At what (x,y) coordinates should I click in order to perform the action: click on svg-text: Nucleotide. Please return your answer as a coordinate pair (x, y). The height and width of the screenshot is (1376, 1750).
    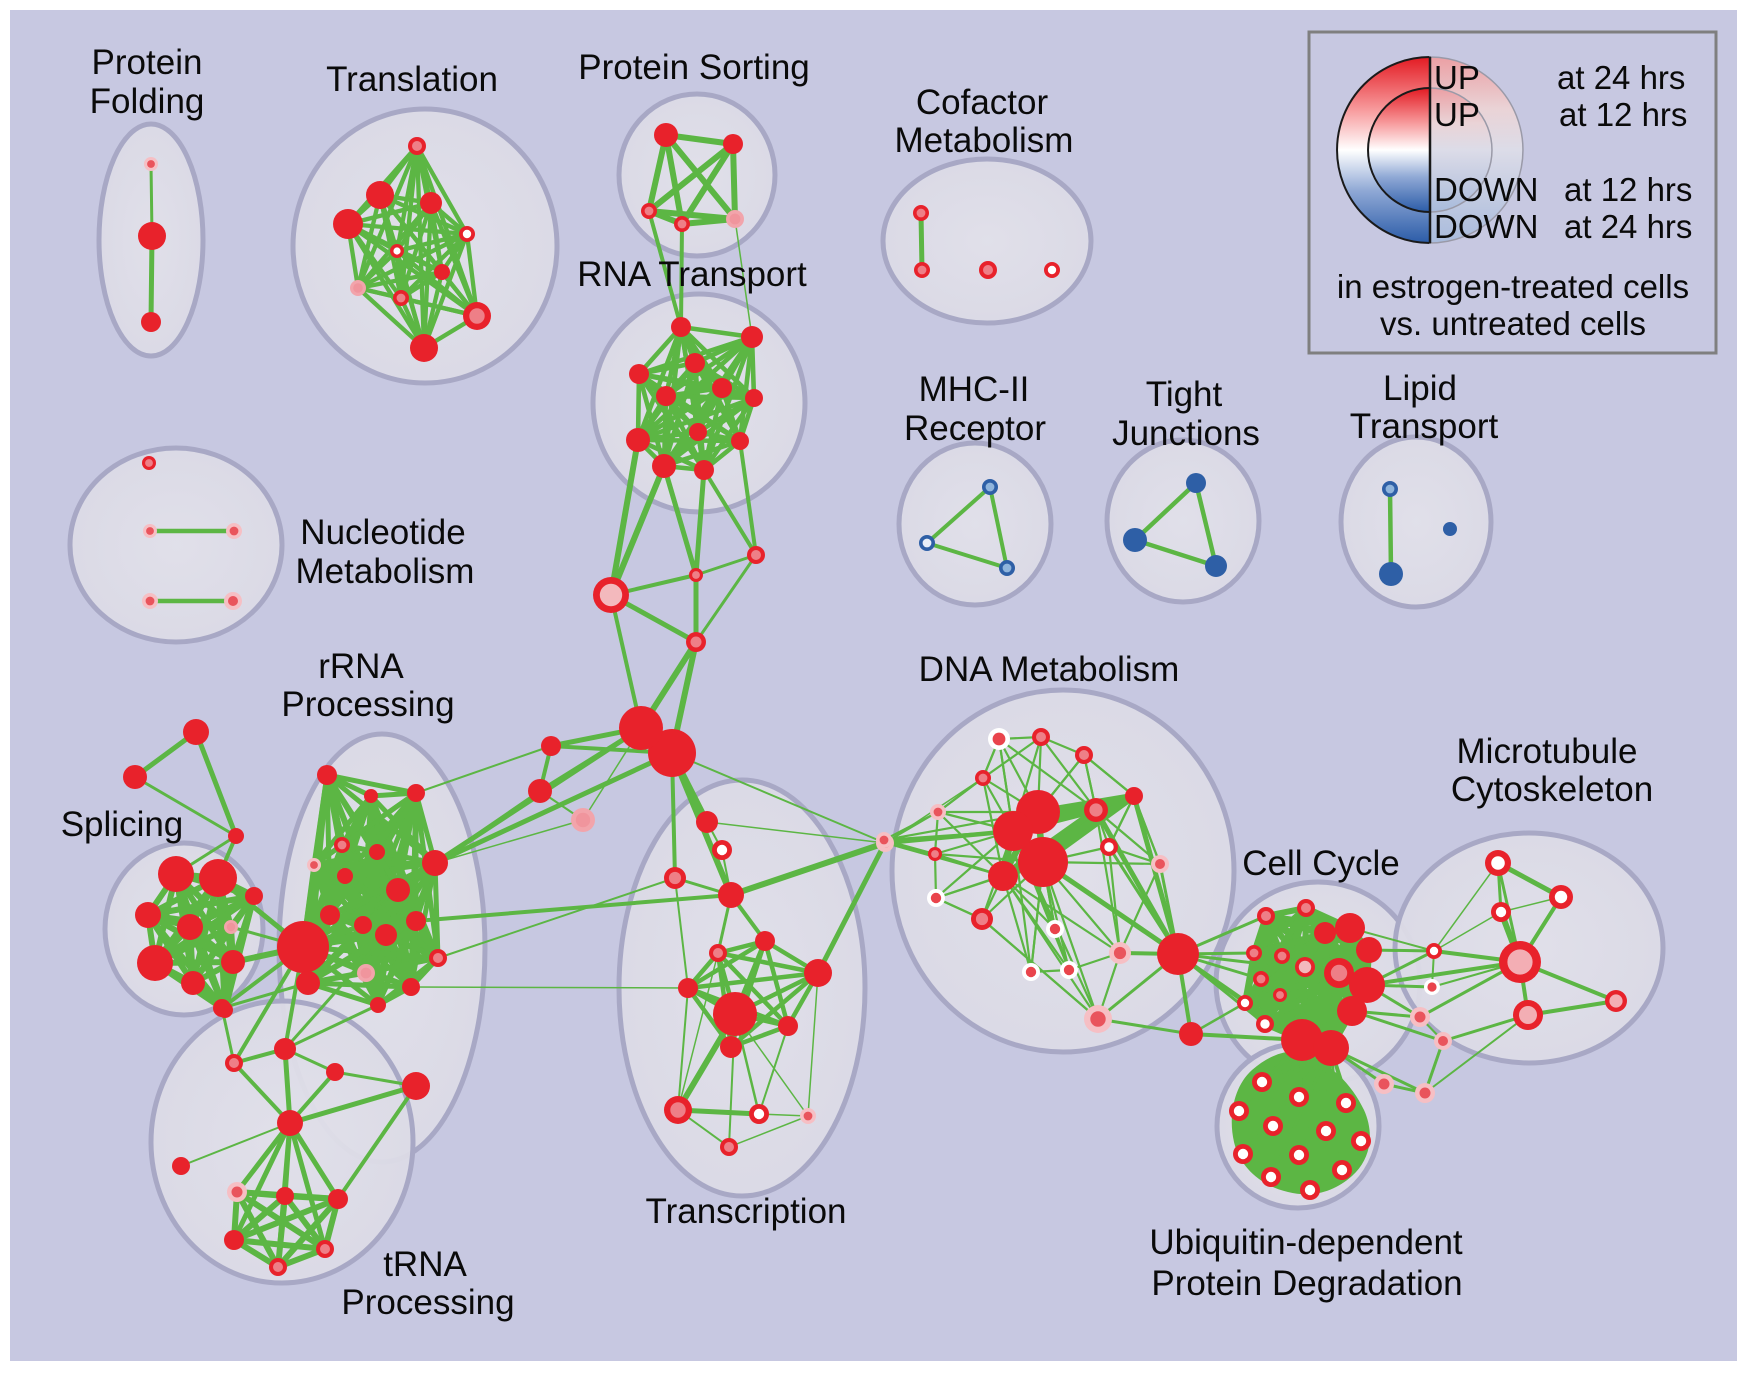
    Looking at the image, I should click on (382, 532).